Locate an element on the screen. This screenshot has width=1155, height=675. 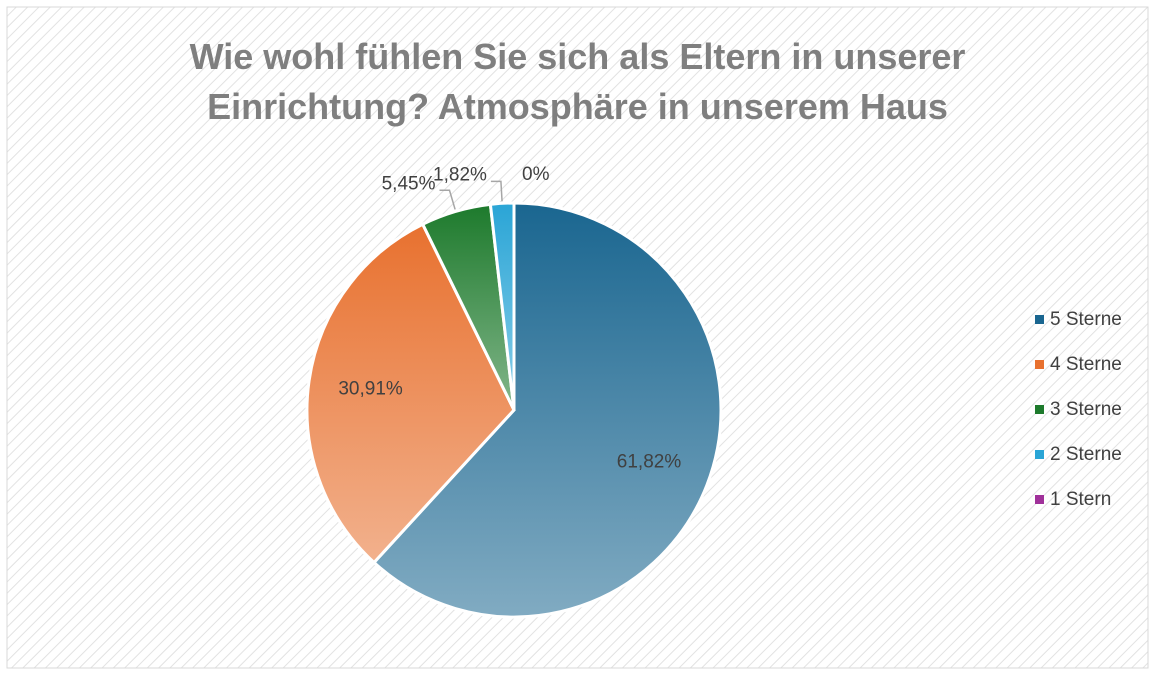
data-label: 1,82% is located at coordinates (460, 174).